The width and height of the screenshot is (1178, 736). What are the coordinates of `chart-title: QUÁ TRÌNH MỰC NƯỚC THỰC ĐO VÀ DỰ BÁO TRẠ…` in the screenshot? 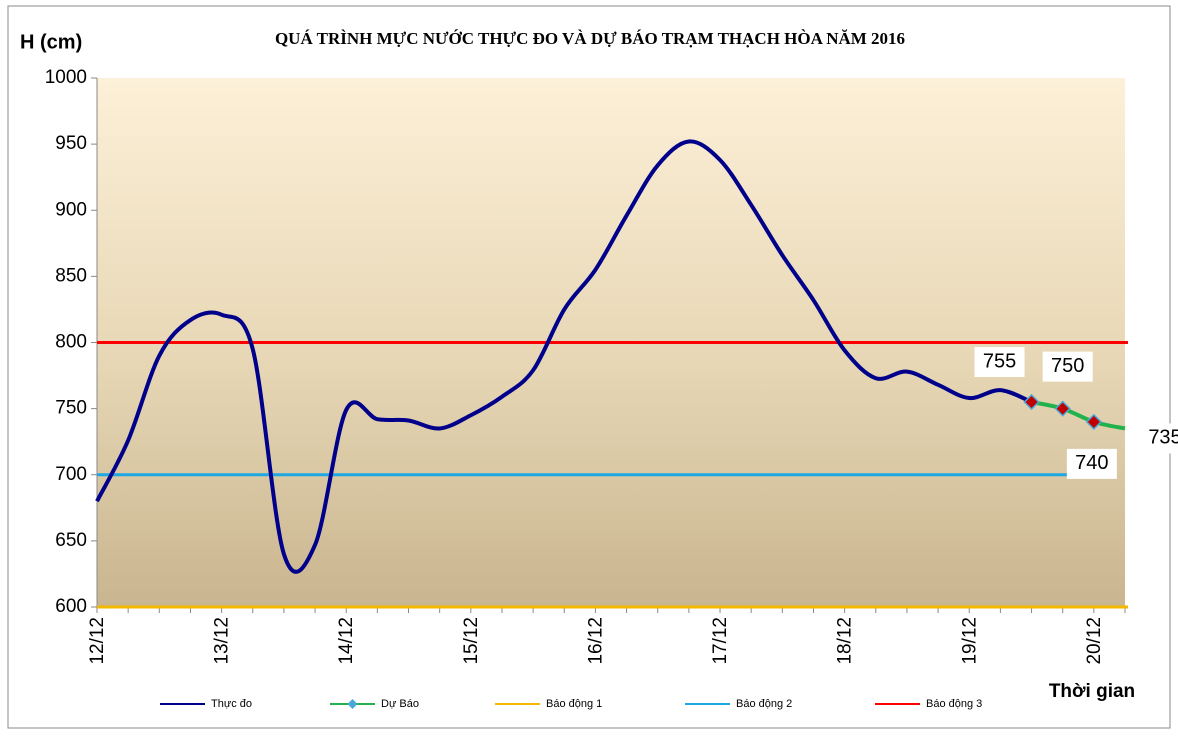 It's located at (590, 38).